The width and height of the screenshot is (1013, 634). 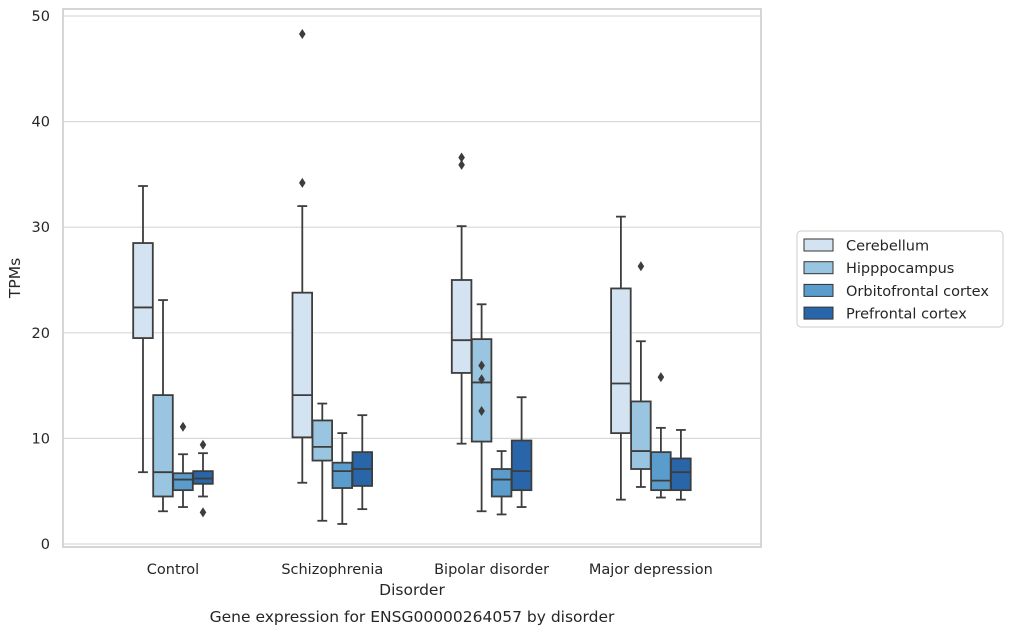 I want to click on legend-frame, so click(x=900, y=279).